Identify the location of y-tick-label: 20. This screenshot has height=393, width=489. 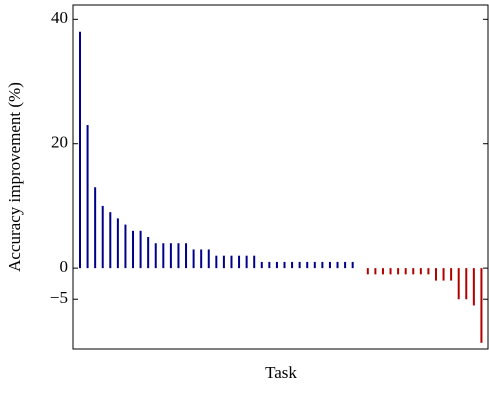
(59, 142).